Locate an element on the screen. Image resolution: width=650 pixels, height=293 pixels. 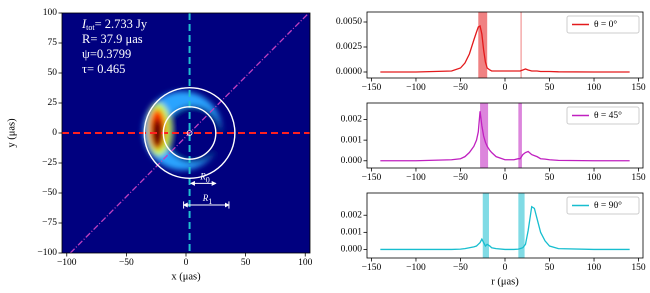
x-axis-label: x (μas) is located at coordinates (186, 276).